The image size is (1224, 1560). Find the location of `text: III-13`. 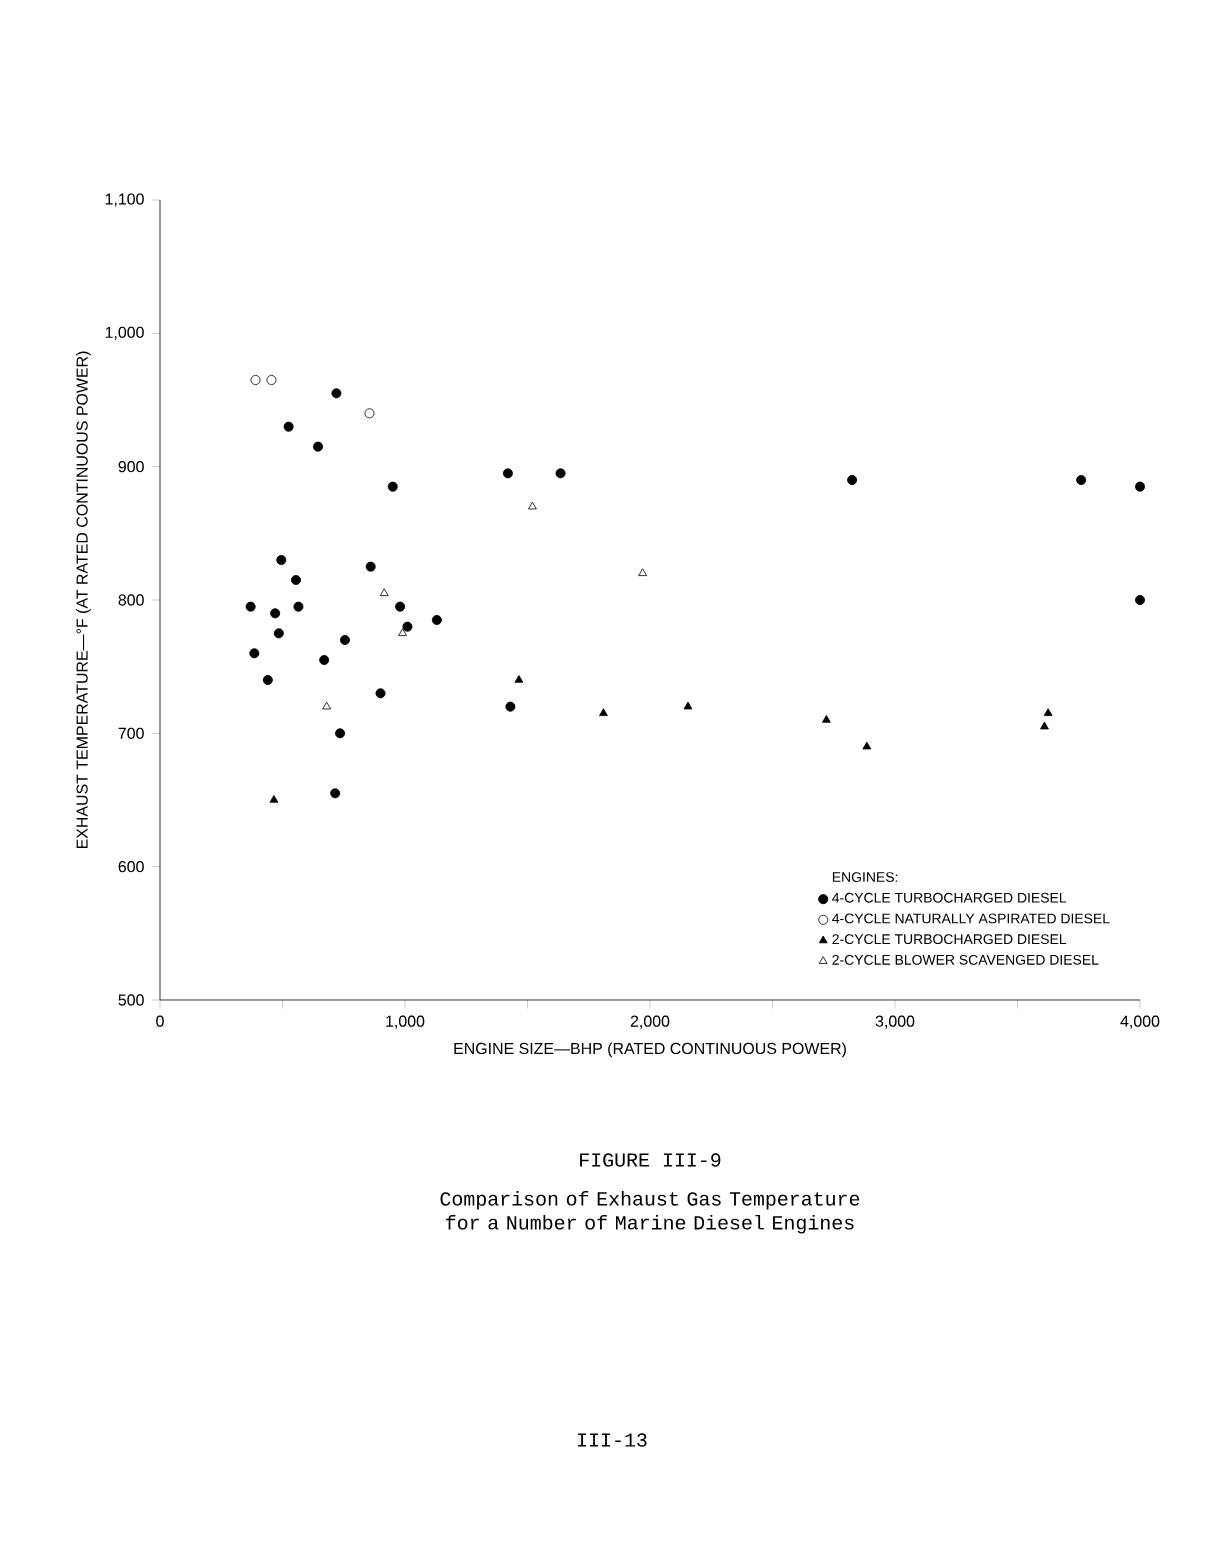

text: III-13 is located at coordinates (612, 1440).